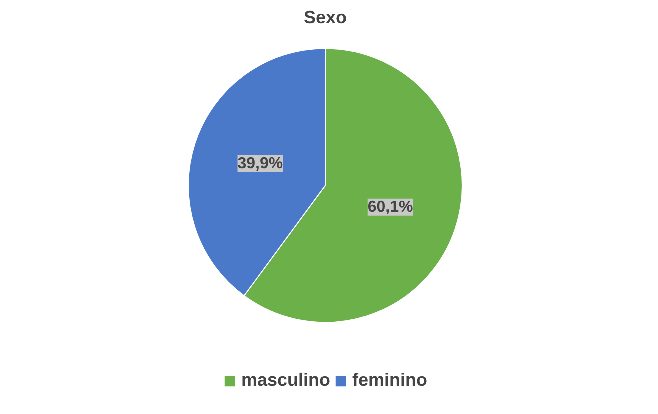  Describe the element at coordinates (261, 163) in the screenshot. I see `data-label: 39,9%` at that location.